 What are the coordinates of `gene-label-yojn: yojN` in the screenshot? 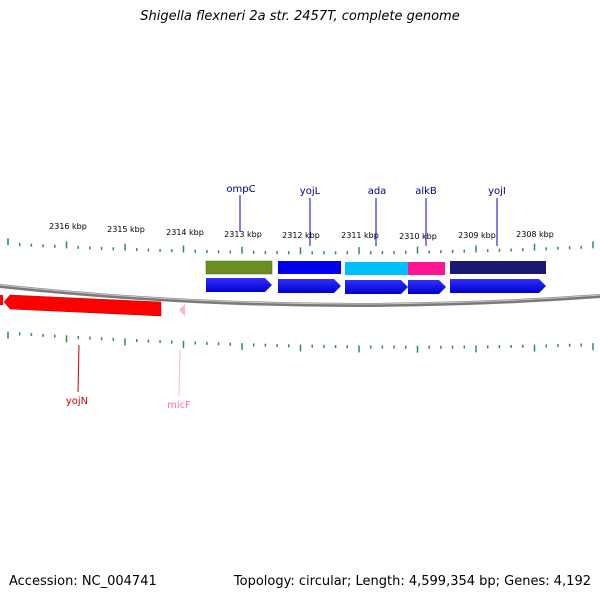 It's located at (77, 401).